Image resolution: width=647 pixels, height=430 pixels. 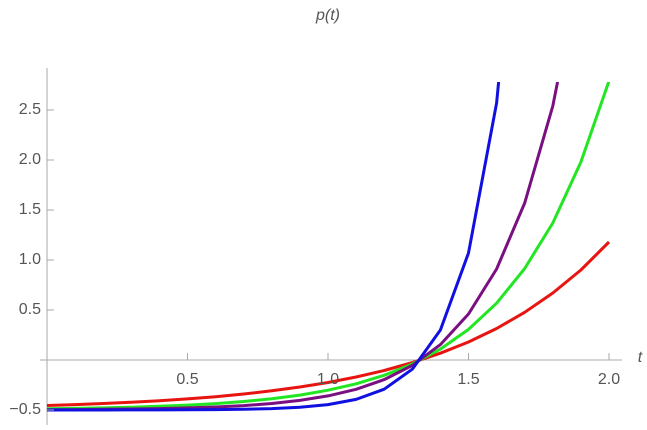 What do you see at coordinates (30, 209) in the screenshot?
I see `y-tick-label: 1.5` at bounding box center [30, 209].